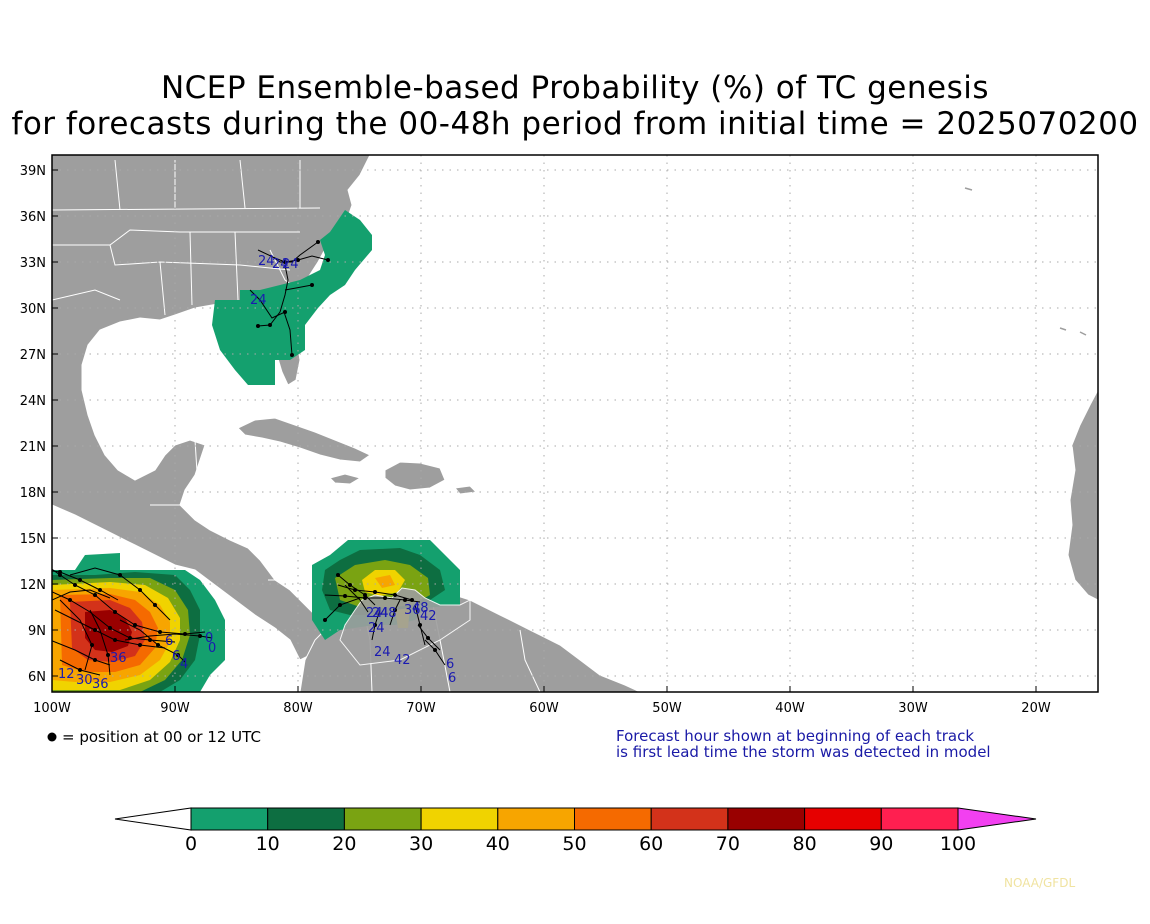  What do you see at coordinates (304, 440) in the screenshot?
I see `land-cuba` at bounding box center [304, 440].